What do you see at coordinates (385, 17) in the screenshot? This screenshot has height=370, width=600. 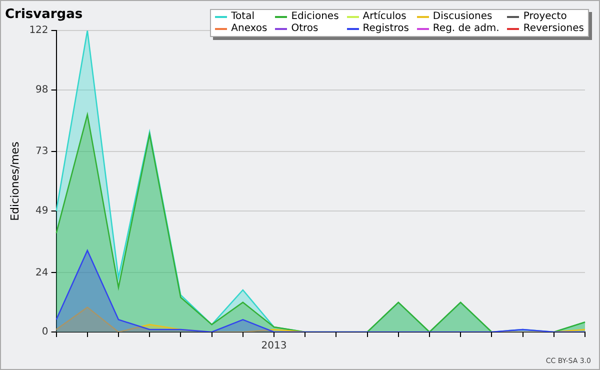 I see `legend-label: Artículos` at bounding box center [385, 17].